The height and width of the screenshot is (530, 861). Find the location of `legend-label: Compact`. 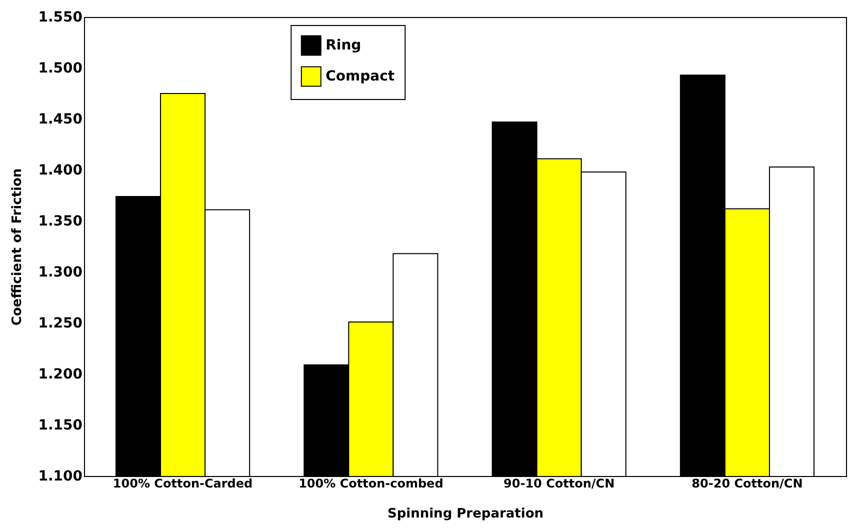

legend-label: Compact is located at coordinates (360, 76).